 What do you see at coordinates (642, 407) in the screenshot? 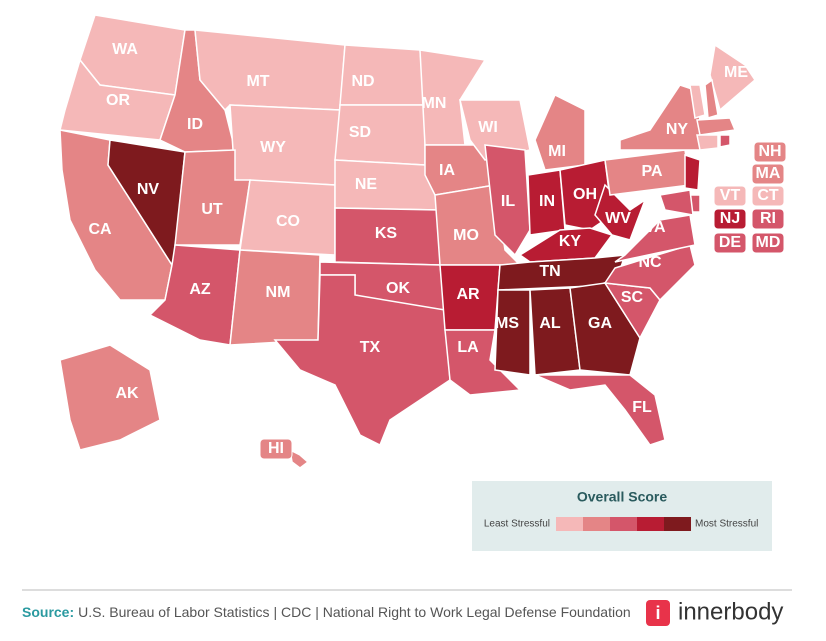
I see `state-label: FL` at bounding box center [642, 407].